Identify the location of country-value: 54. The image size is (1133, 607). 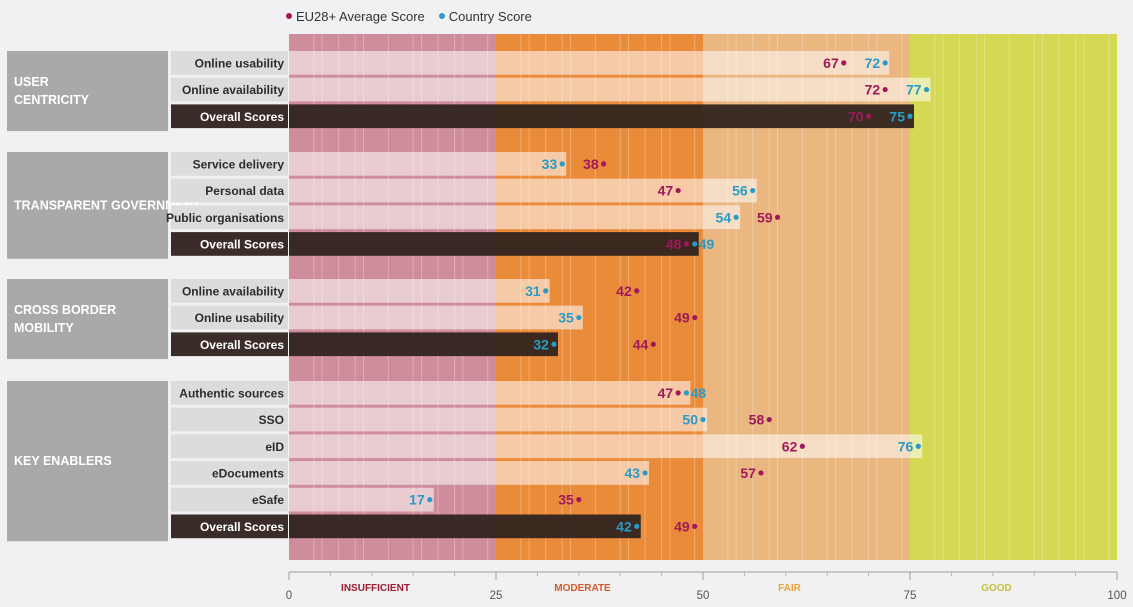
(724, 217).